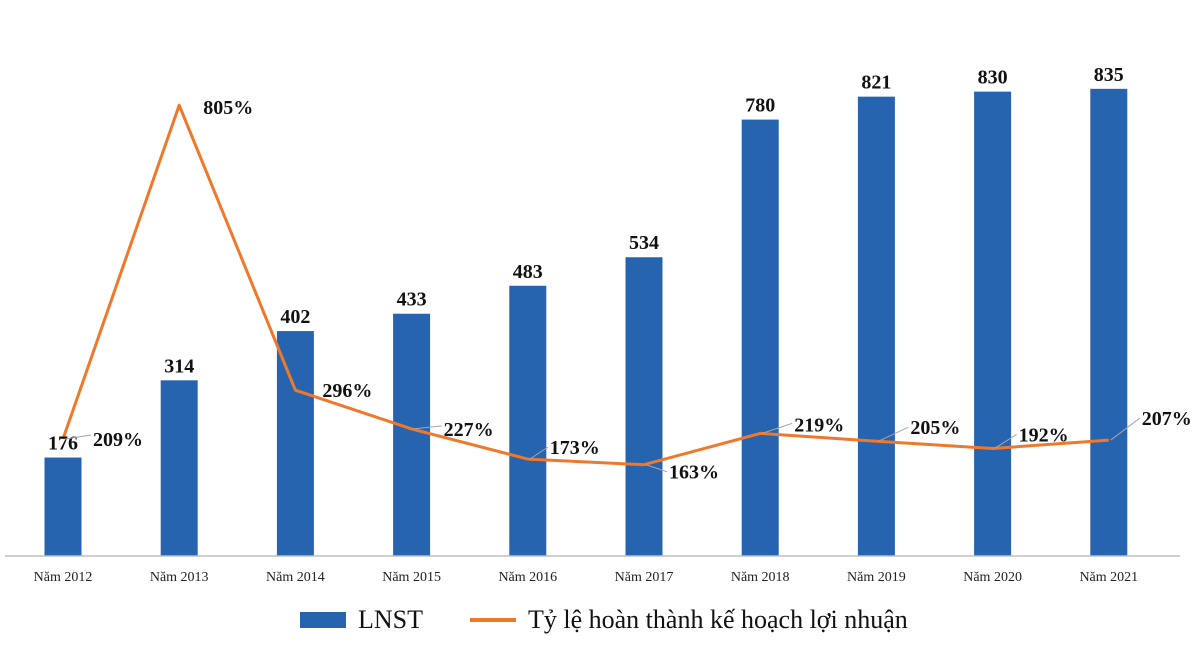 Image resolution: width=1200 pixels, height=645 pixels. What do you see at coordinates (876, 83) in the screenshot?
I see `bar-value-label: 821` at bounding box center [876, 83].